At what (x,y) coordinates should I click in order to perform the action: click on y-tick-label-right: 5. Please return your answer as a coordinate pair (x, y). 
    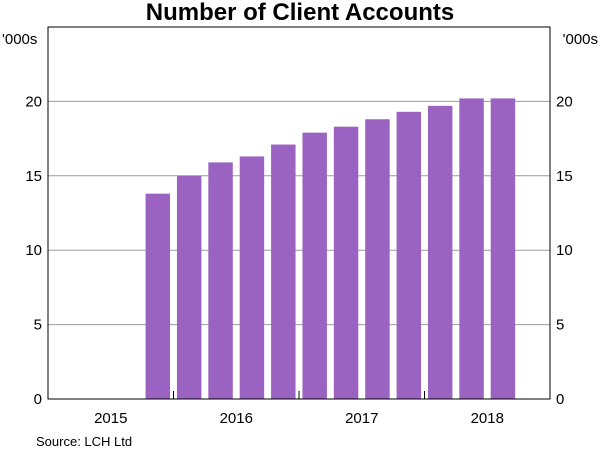
    Looking at the image, I should click on (560, 325).